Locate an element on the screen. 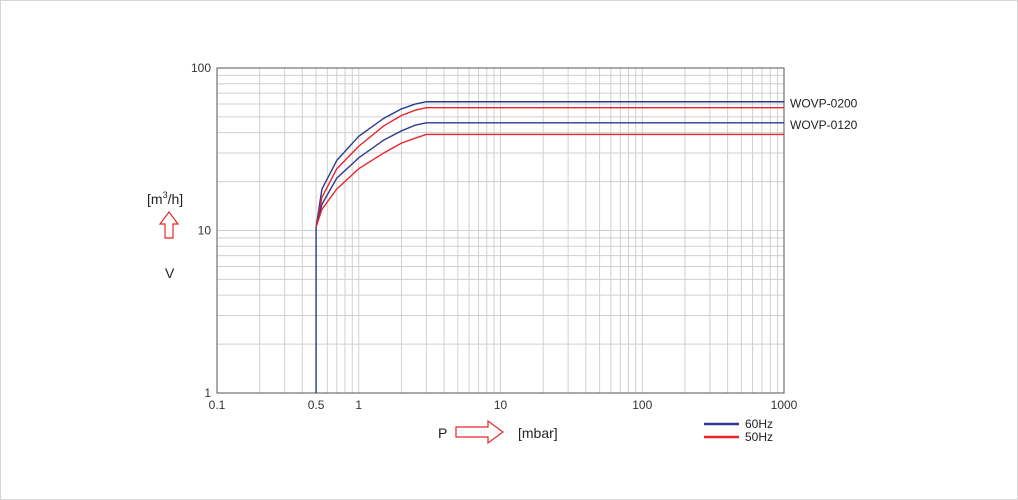 This screenshot has height=500, width=1018. legend-label: 50Hz is located at coordinates (759, 437).